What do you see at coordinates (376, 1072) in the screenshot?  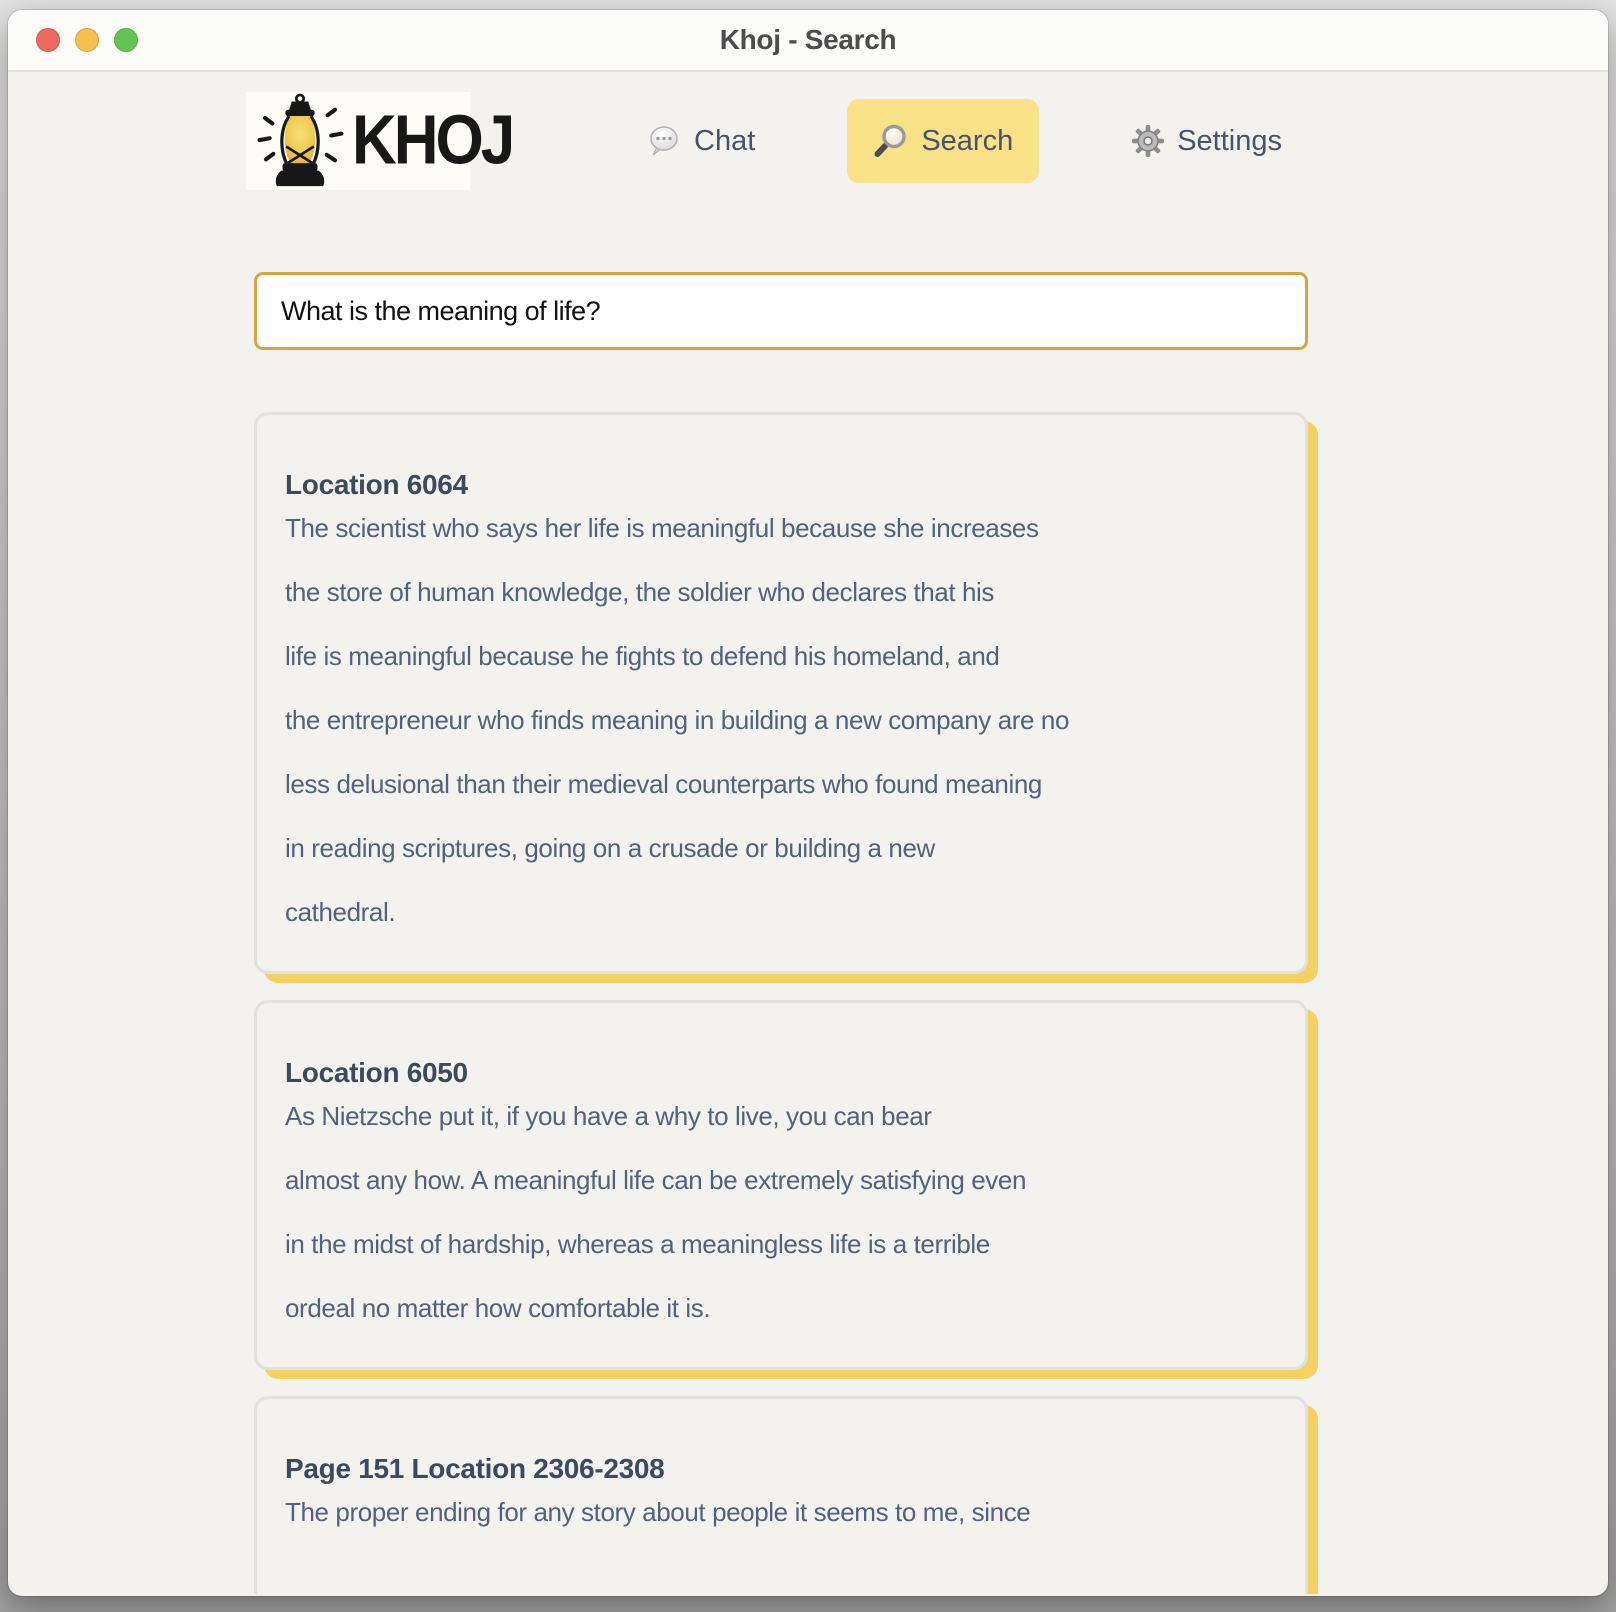 I see `result-title: Location 6050` at bounding box center [376, 1072].